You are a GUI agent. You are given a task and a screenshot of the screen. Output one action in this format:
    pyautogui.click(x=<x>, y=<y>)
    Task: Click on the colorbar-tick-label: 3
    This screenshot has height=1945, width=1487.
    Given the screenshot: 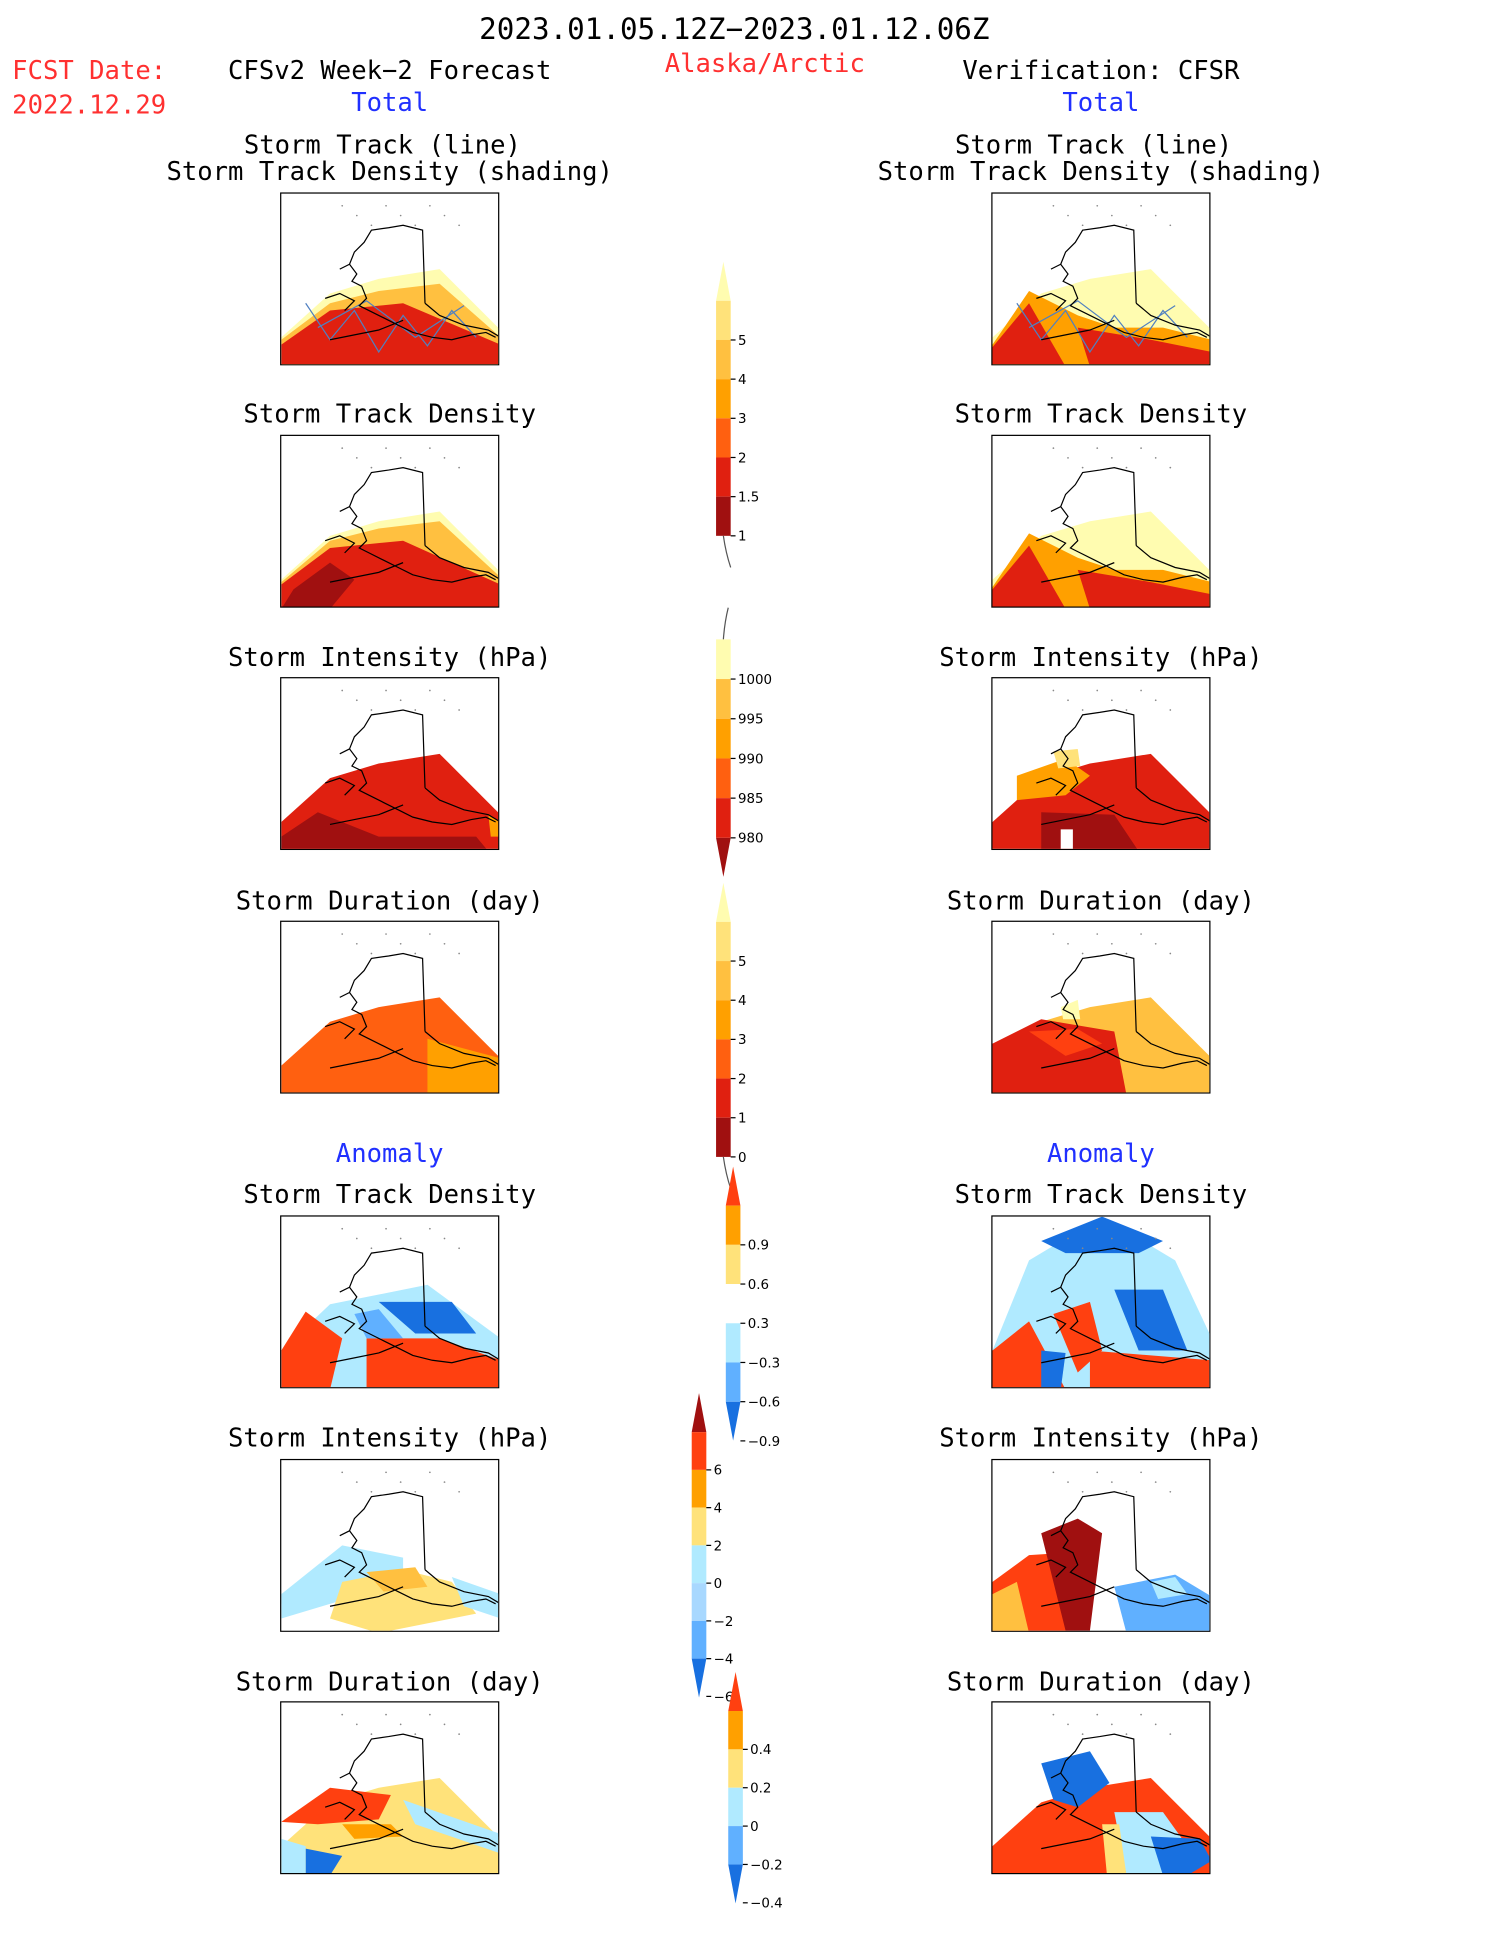 What is the action you would take?
    pyautogui.click(x=742, y=1040)
    